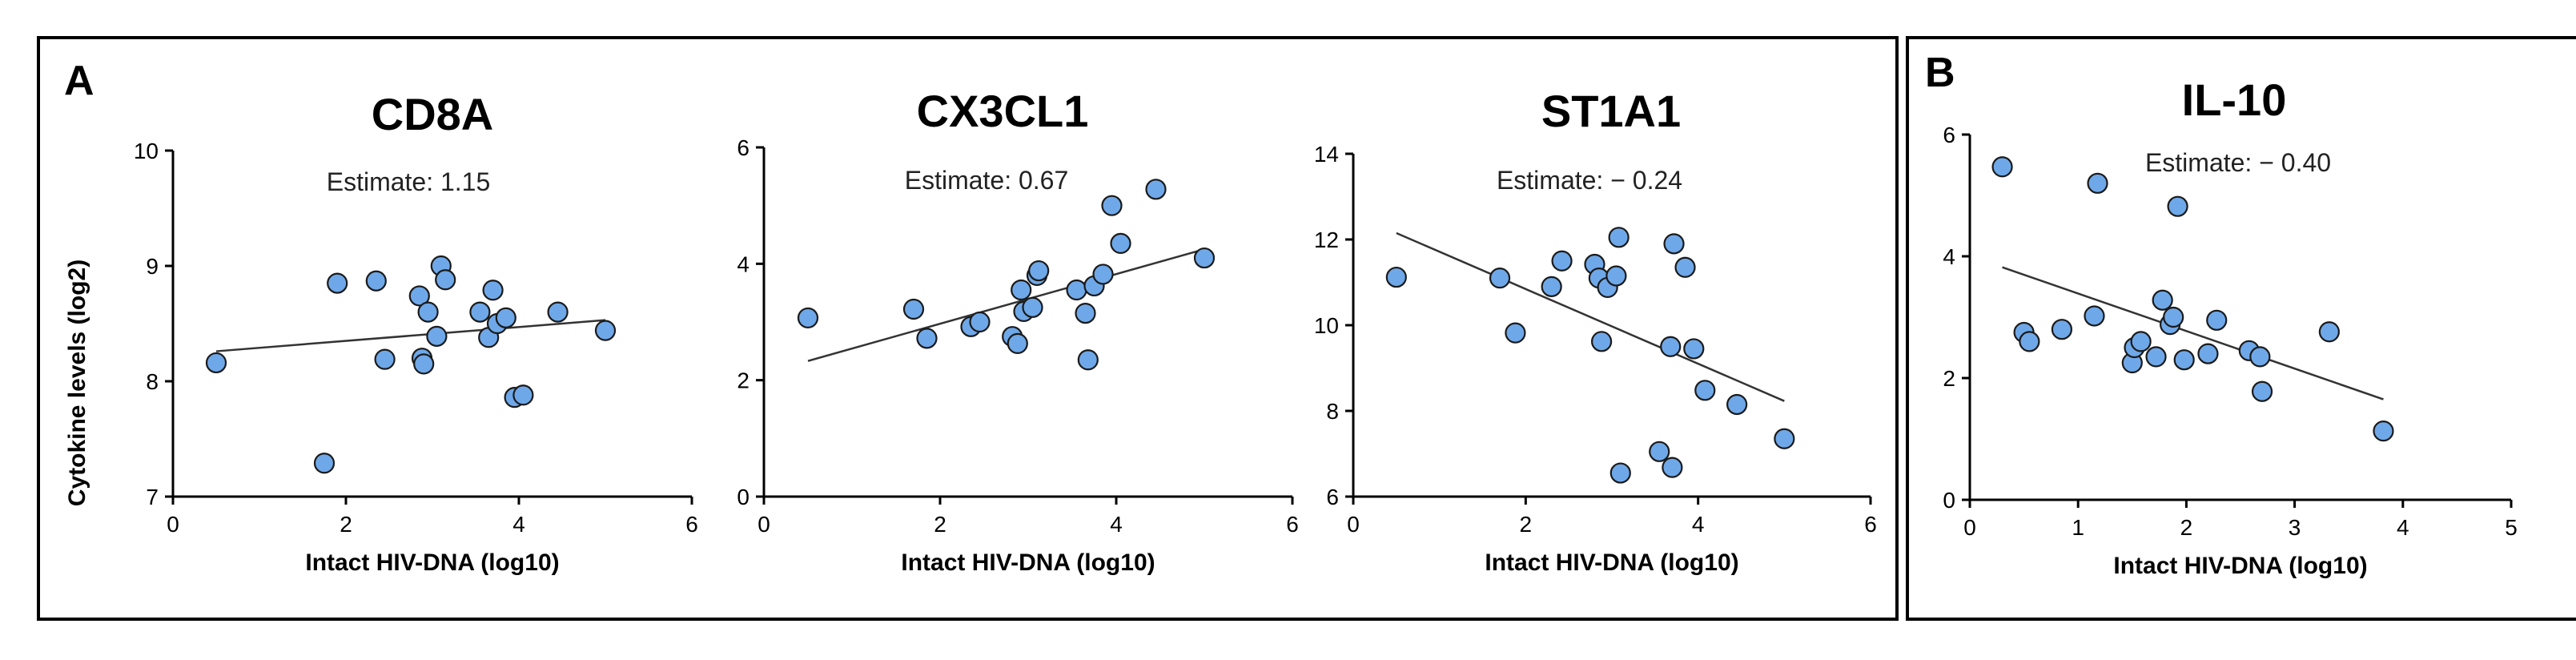  I want to click on estimate-label: Estimate: 1.15, so click(409, 181).